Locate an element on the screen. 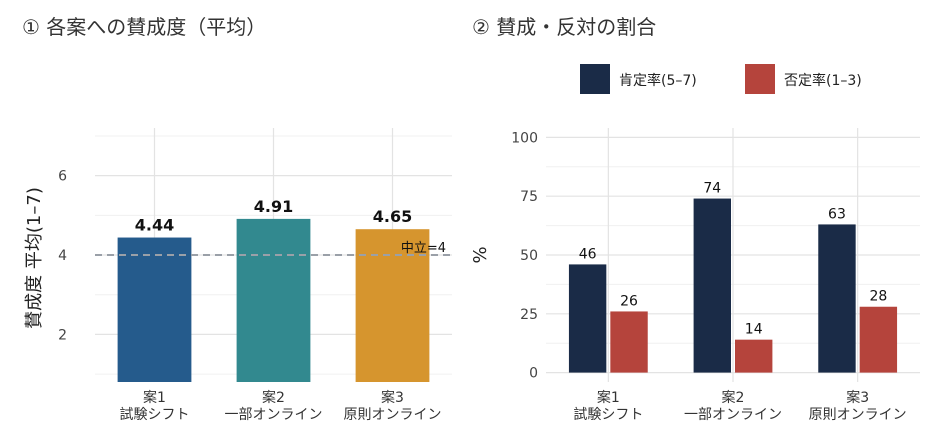  panel2-title: ② 賛成・反対の割合 is located at coordinates (564, 27).